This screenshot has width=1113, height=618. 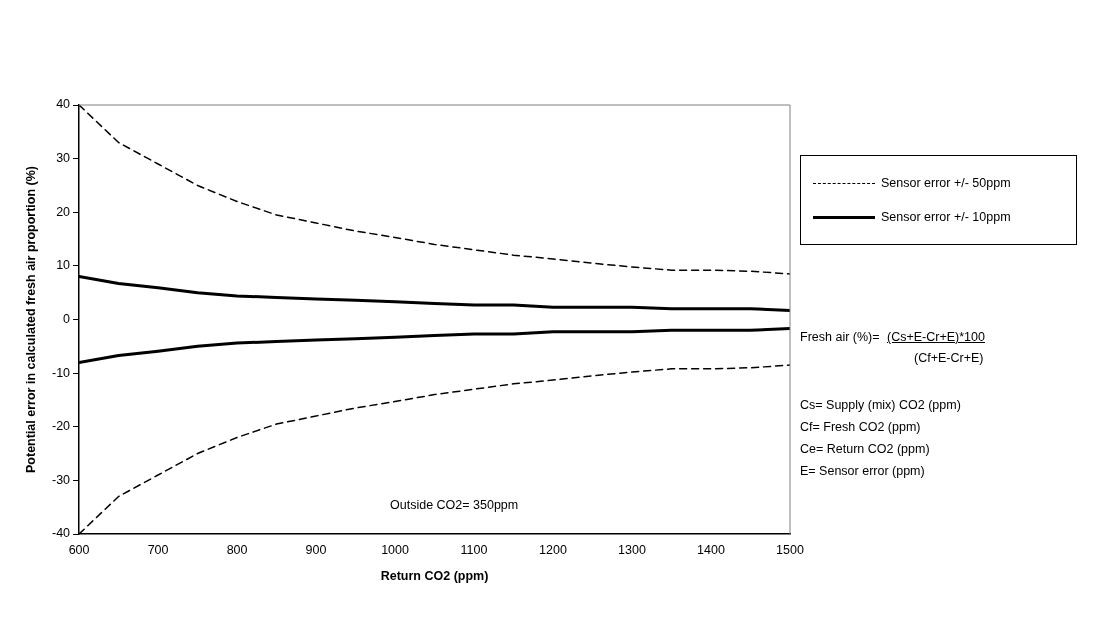 What do you see at coordinates (711, 549) in the screenshot?
I see `x-tick-label: 1400` at bounding box center [711, 549].